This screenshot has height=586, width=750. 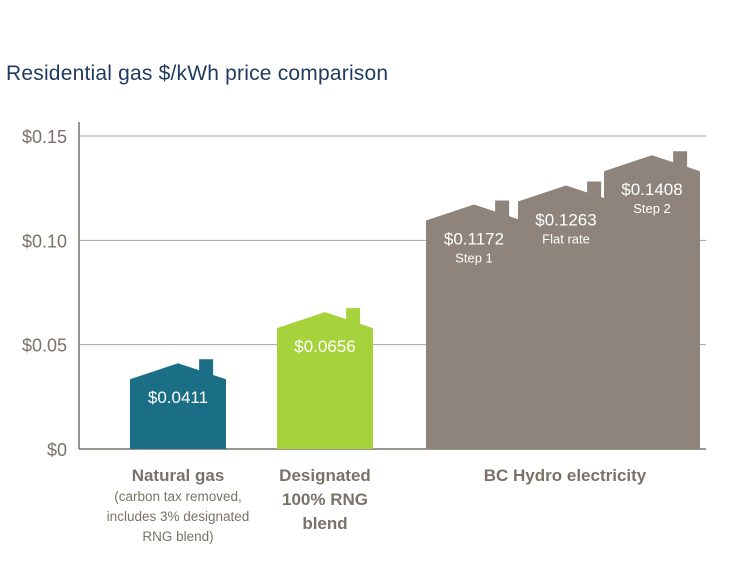 What do you see at coordinates (44, 137) in the screenshot?
I see `y-tick-label-3: $0.15` at bounding box center [44, 137].